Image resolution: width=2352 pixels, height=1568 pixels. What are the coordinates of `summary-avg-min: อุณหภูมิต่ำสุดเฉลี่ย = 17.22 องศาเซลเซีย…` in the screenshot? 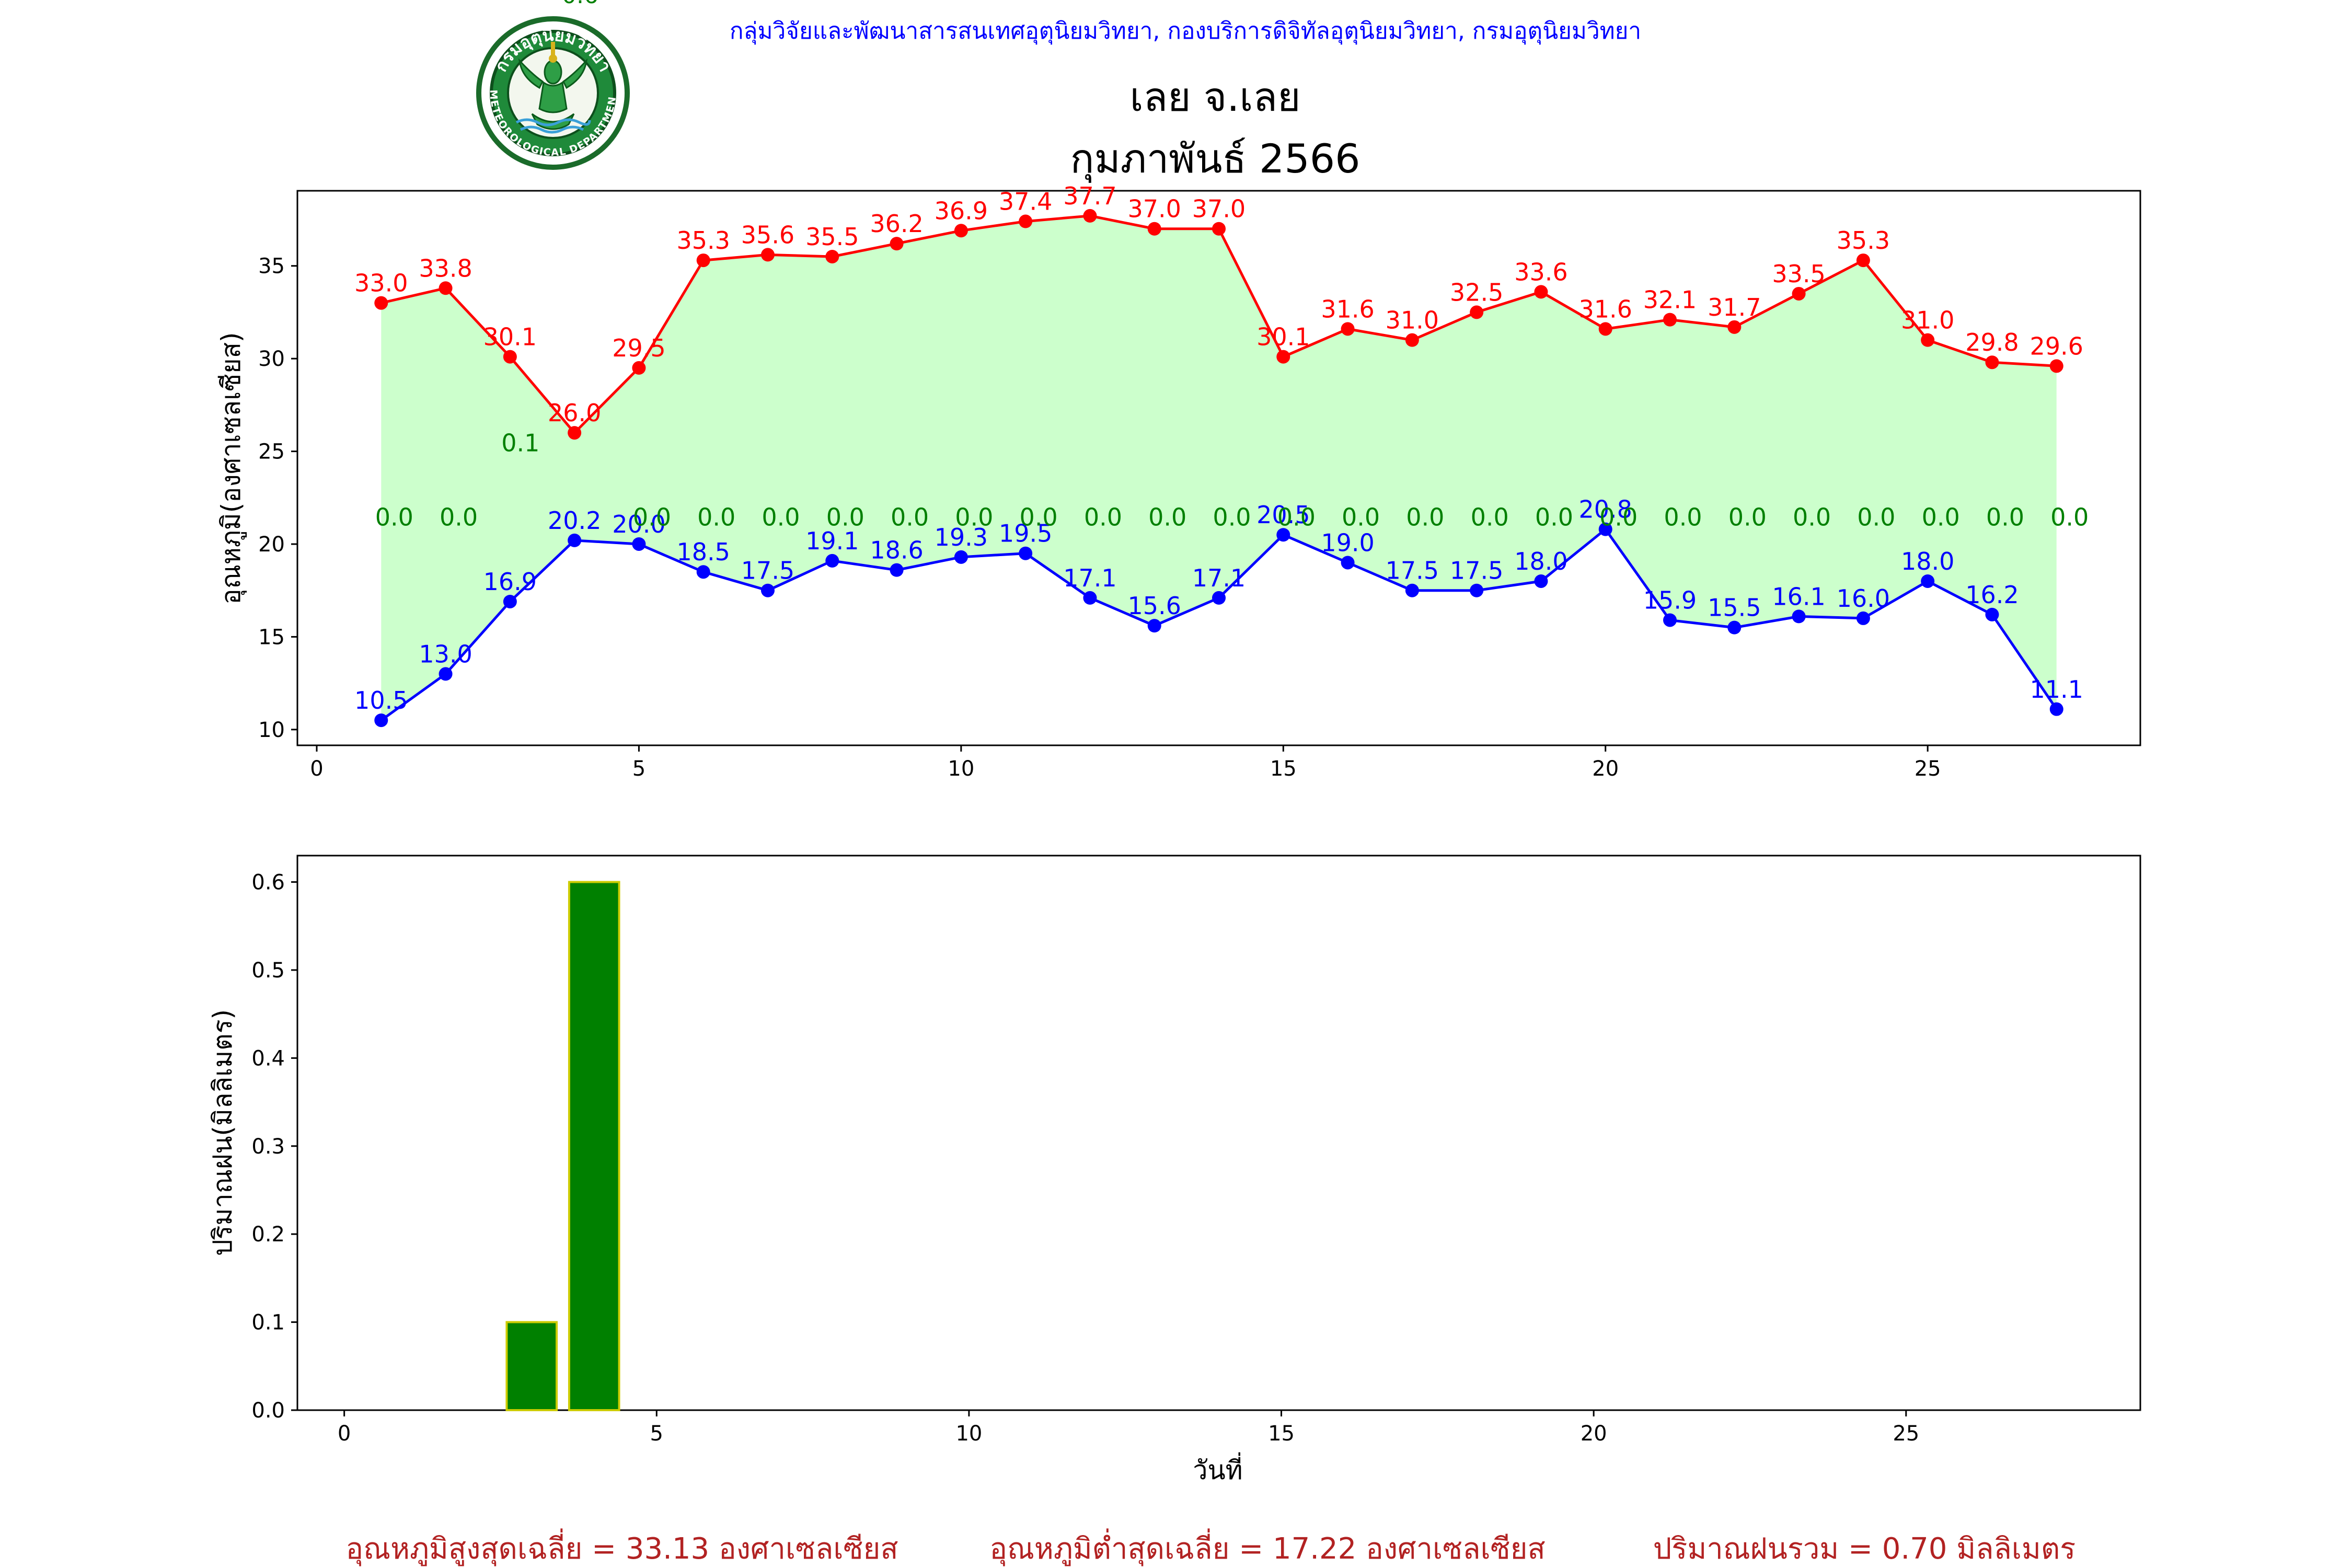 It's located at (1267, 1547).